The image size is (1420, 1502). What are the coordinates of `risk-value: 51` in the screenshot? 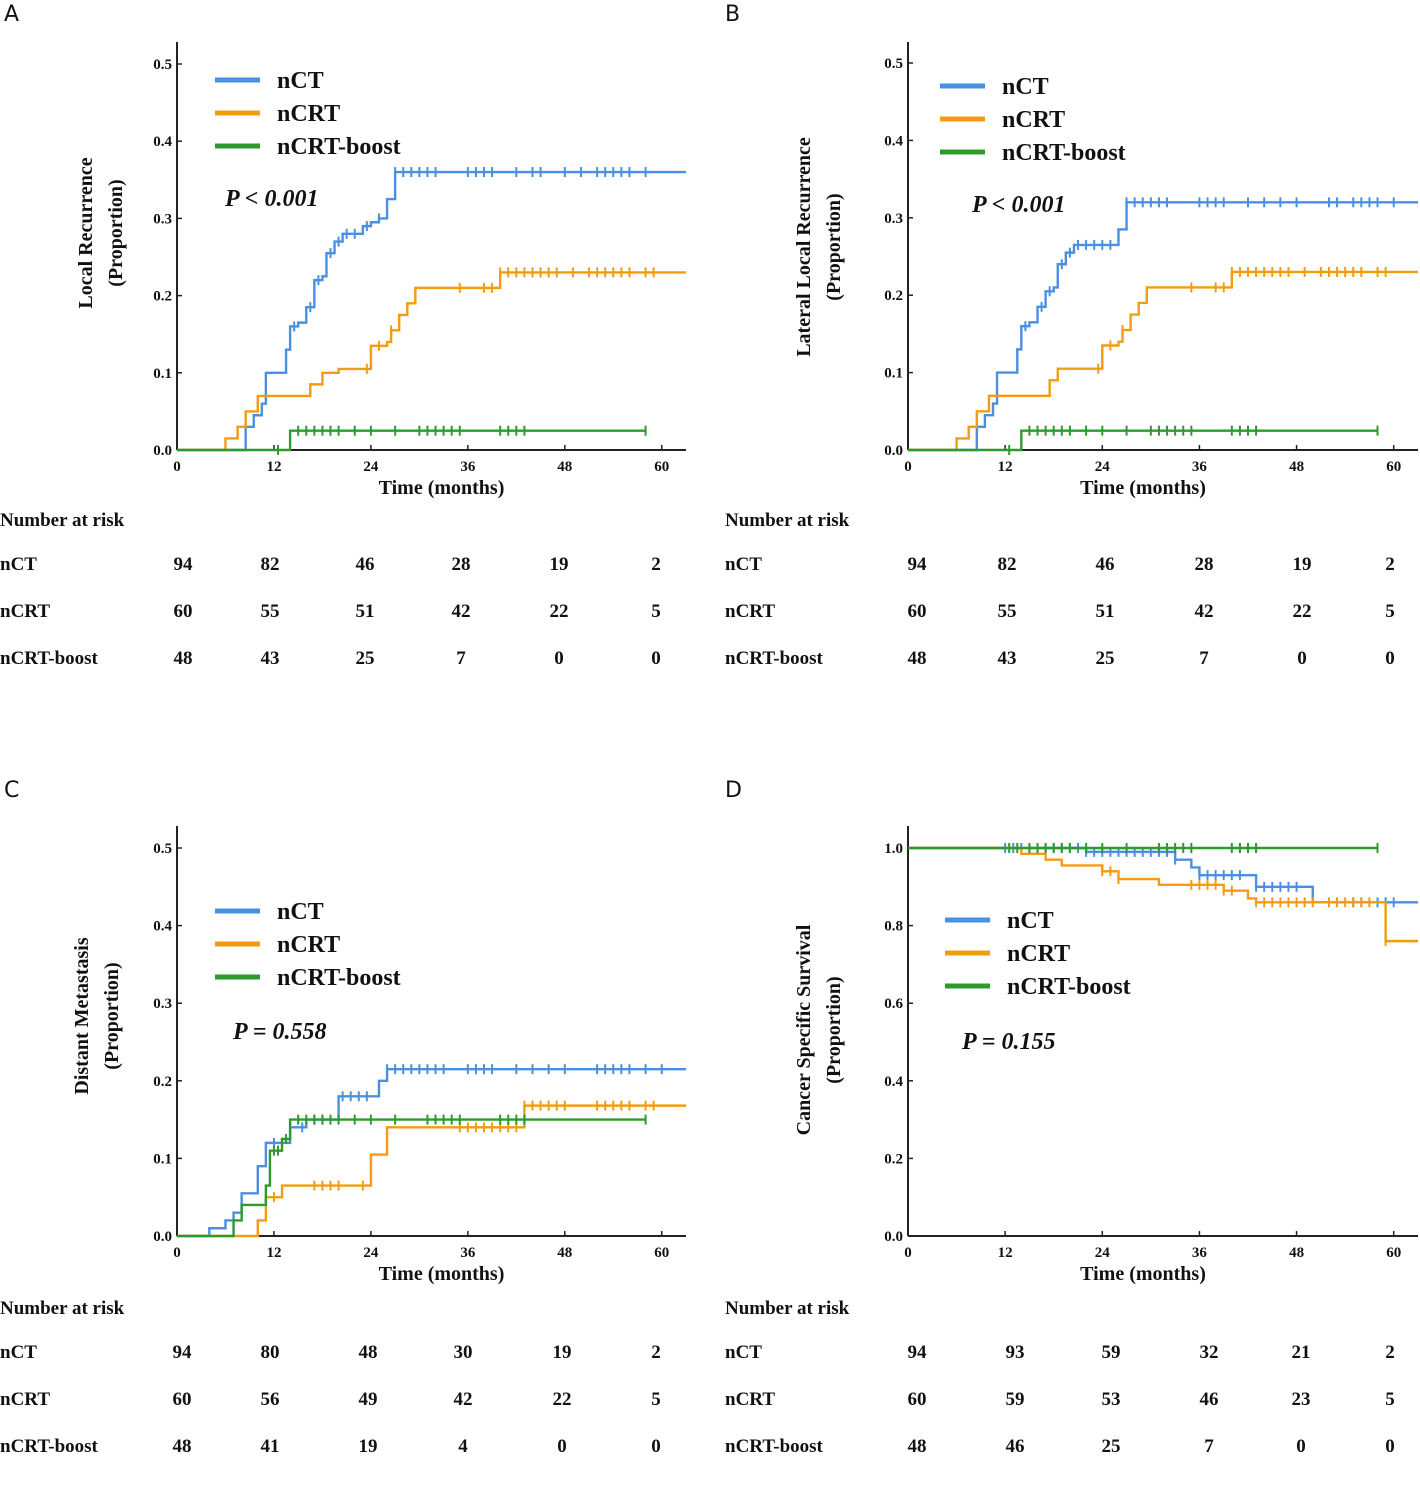 It's located at (365, 611).